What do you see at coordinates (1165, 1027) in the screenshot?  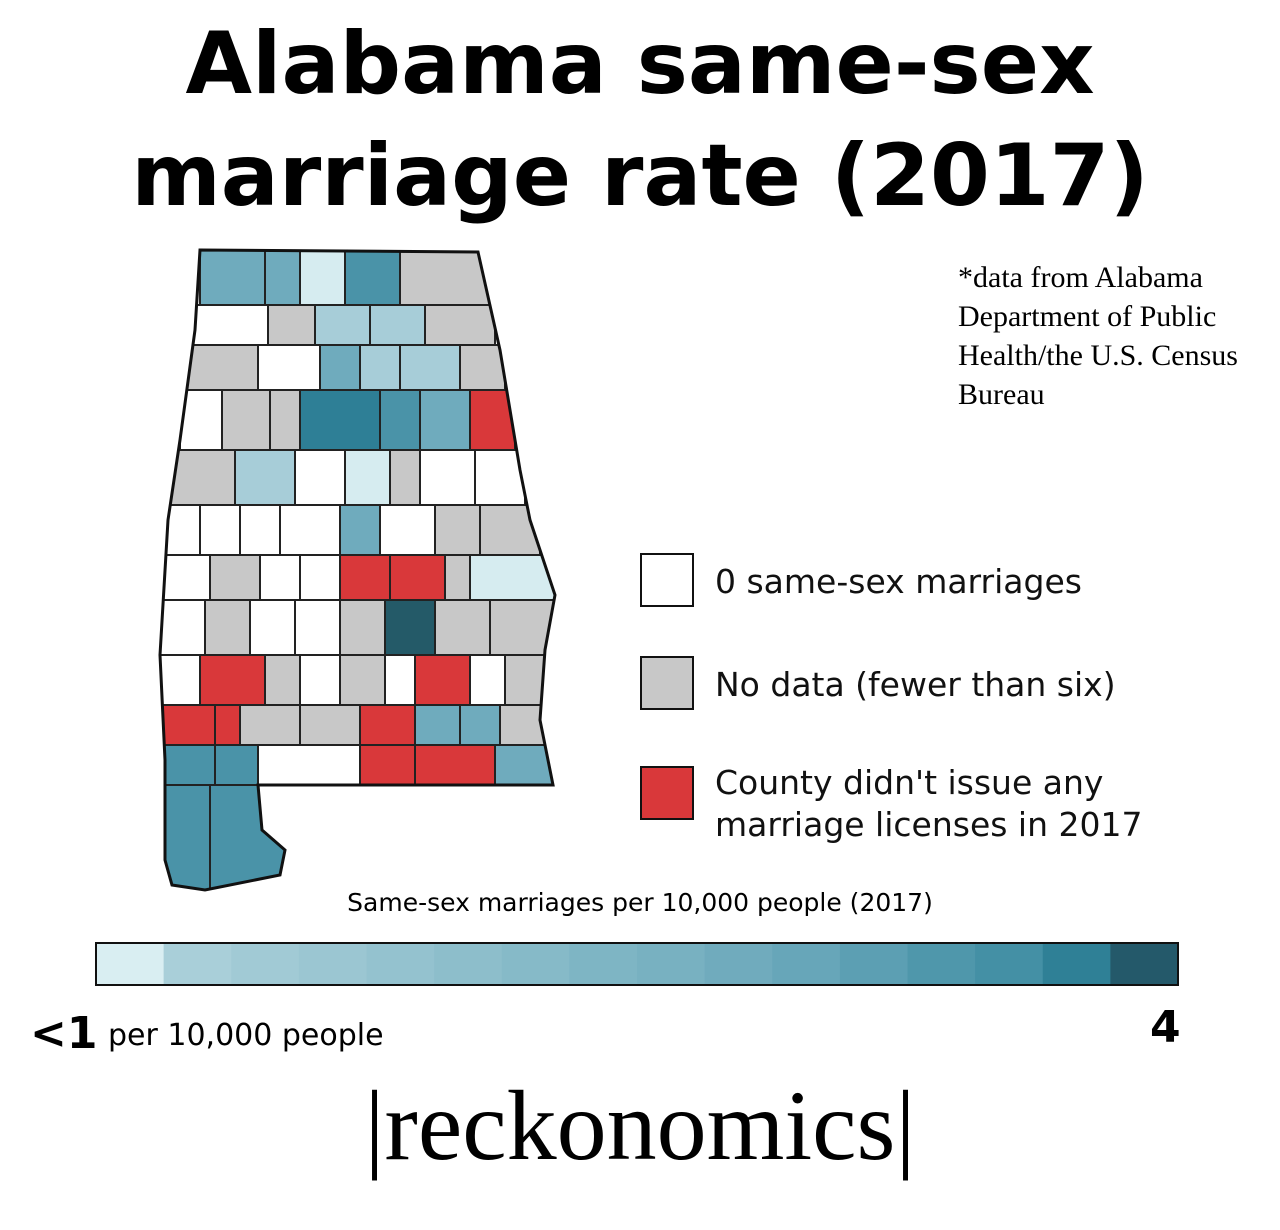 I see `scale-max: 4` at bounding box center [1165, 1027].